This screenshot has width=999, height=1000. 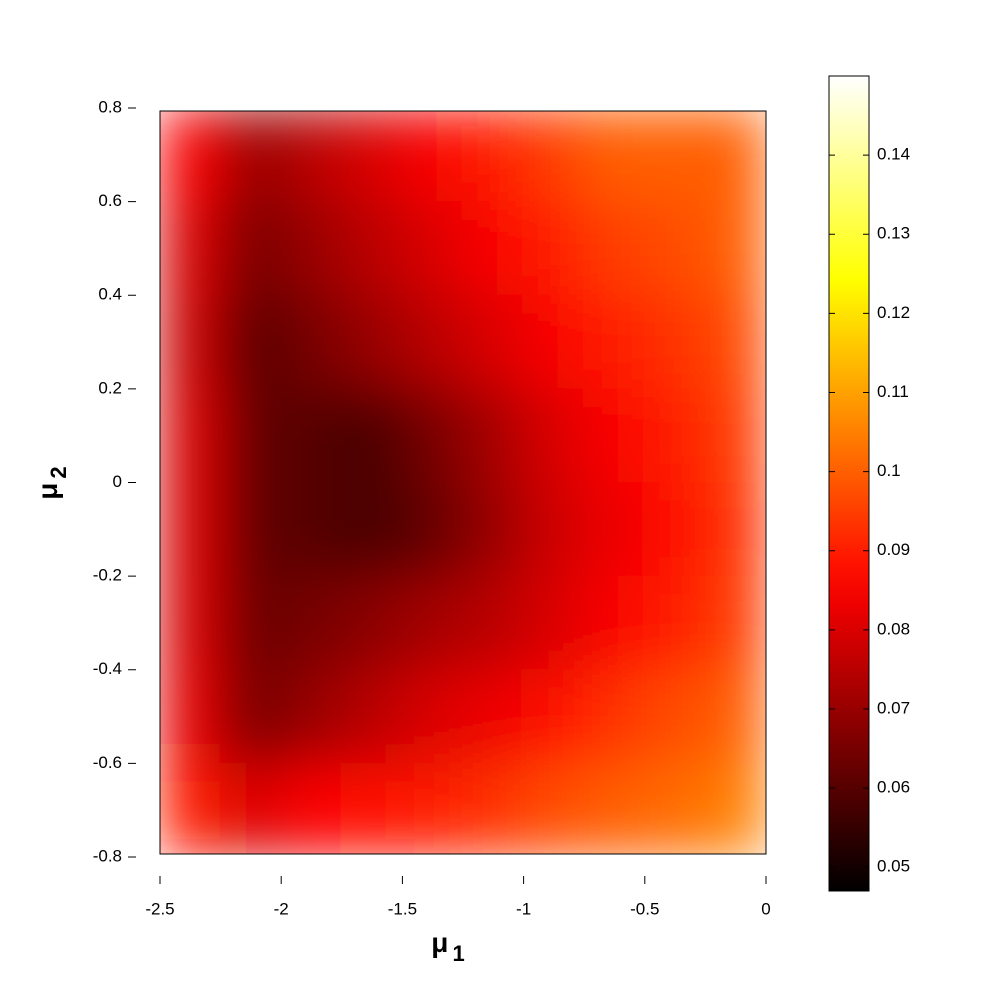 What do you see at coordinates (893, 549) in the screenshot?
I see `colorbar-tick-label: 0.09` at bounding box center [893, 549].